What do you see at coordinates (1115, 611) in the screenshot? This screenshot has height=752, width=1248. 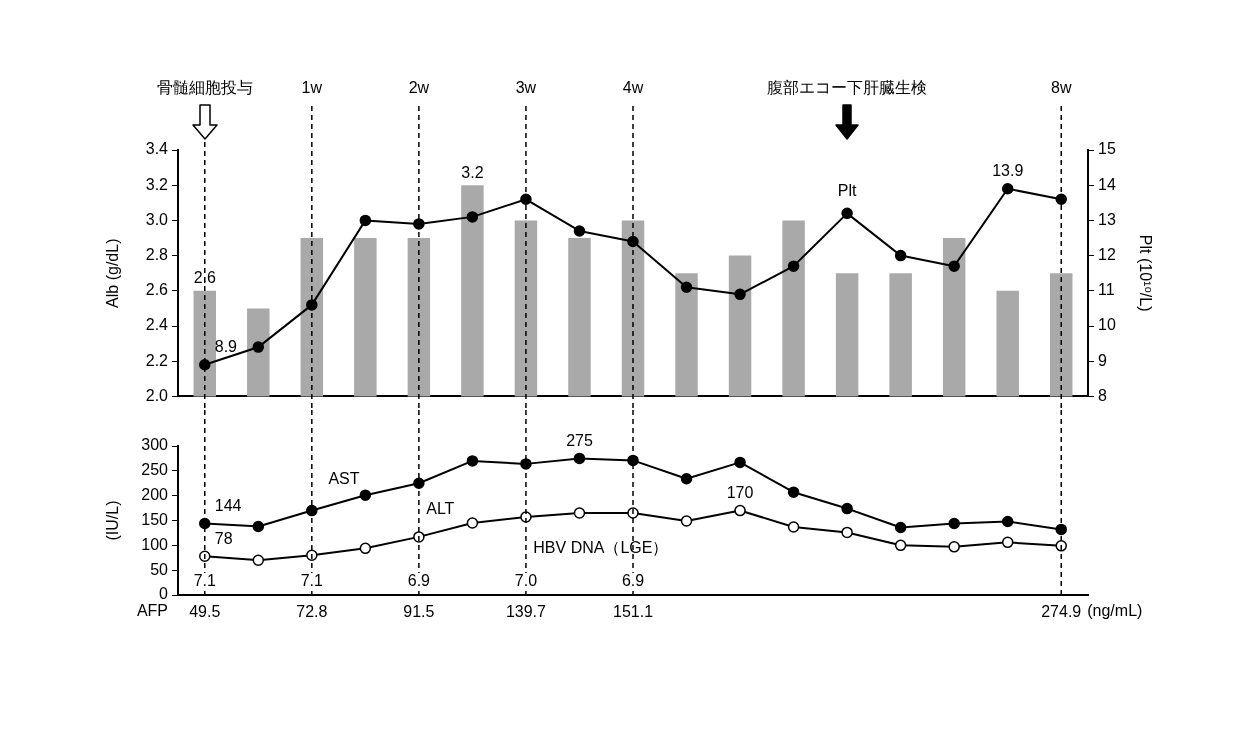 I see `text: (ng/mL)` at bounding box center [1115, 611].